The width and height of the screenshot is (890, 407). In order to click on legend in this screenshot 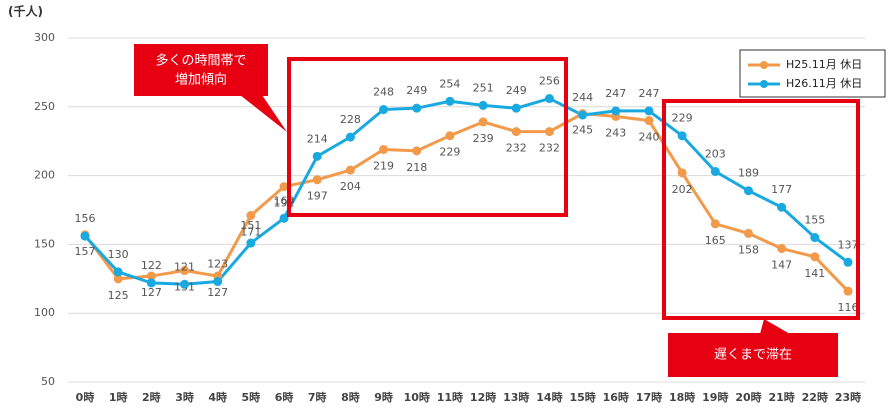, I will do `click(812, 73)`.